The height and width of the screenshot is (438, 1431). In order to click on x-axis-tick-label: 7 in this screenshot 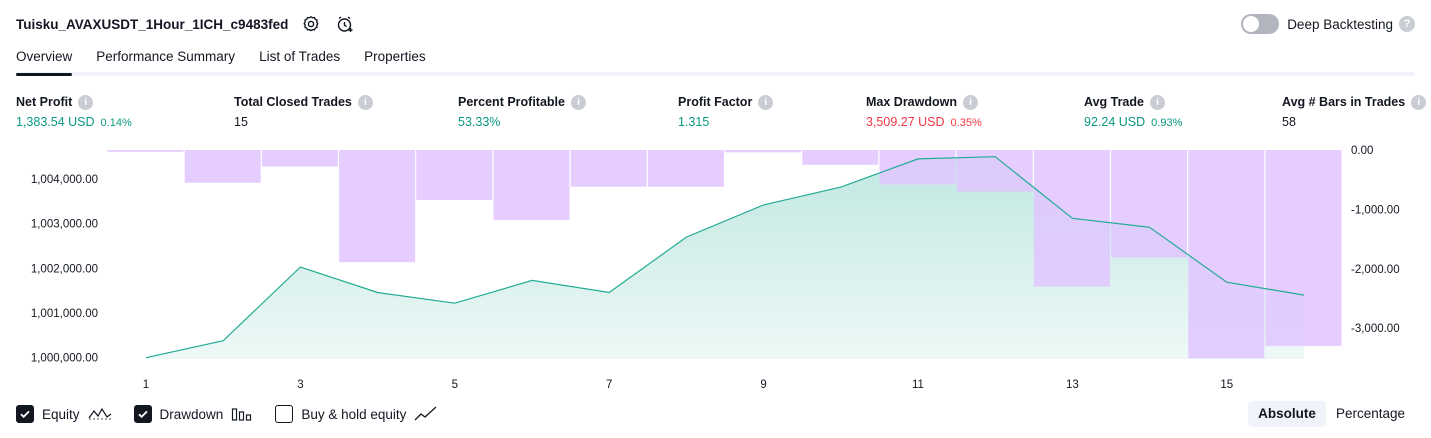, I will do `click(609, 385)`.